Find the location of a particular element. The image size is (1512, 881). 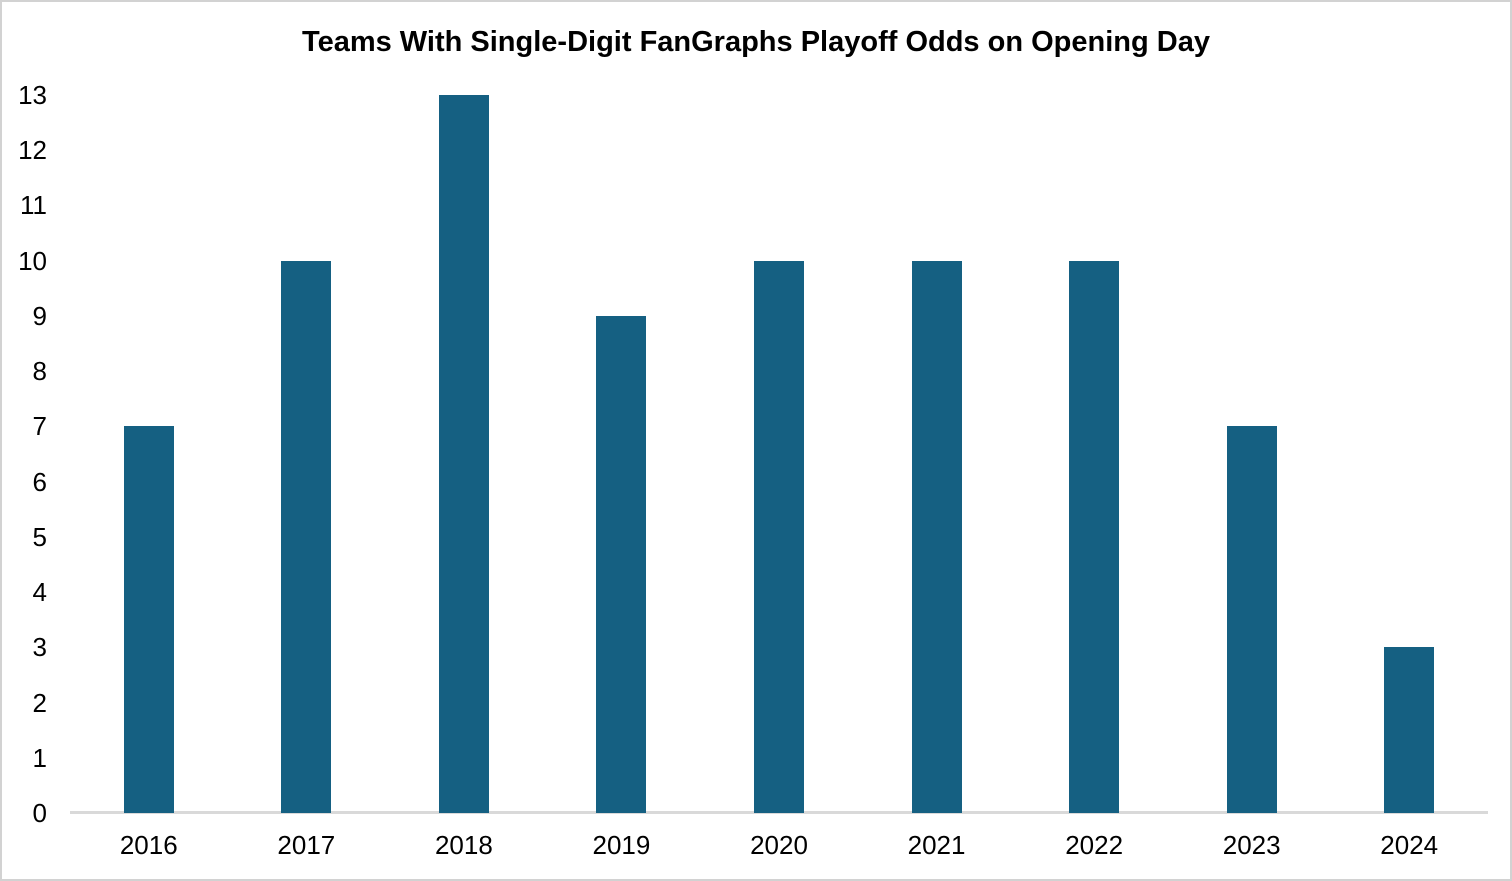

y-tick-label: 4 is located at coordinates (39, 592).